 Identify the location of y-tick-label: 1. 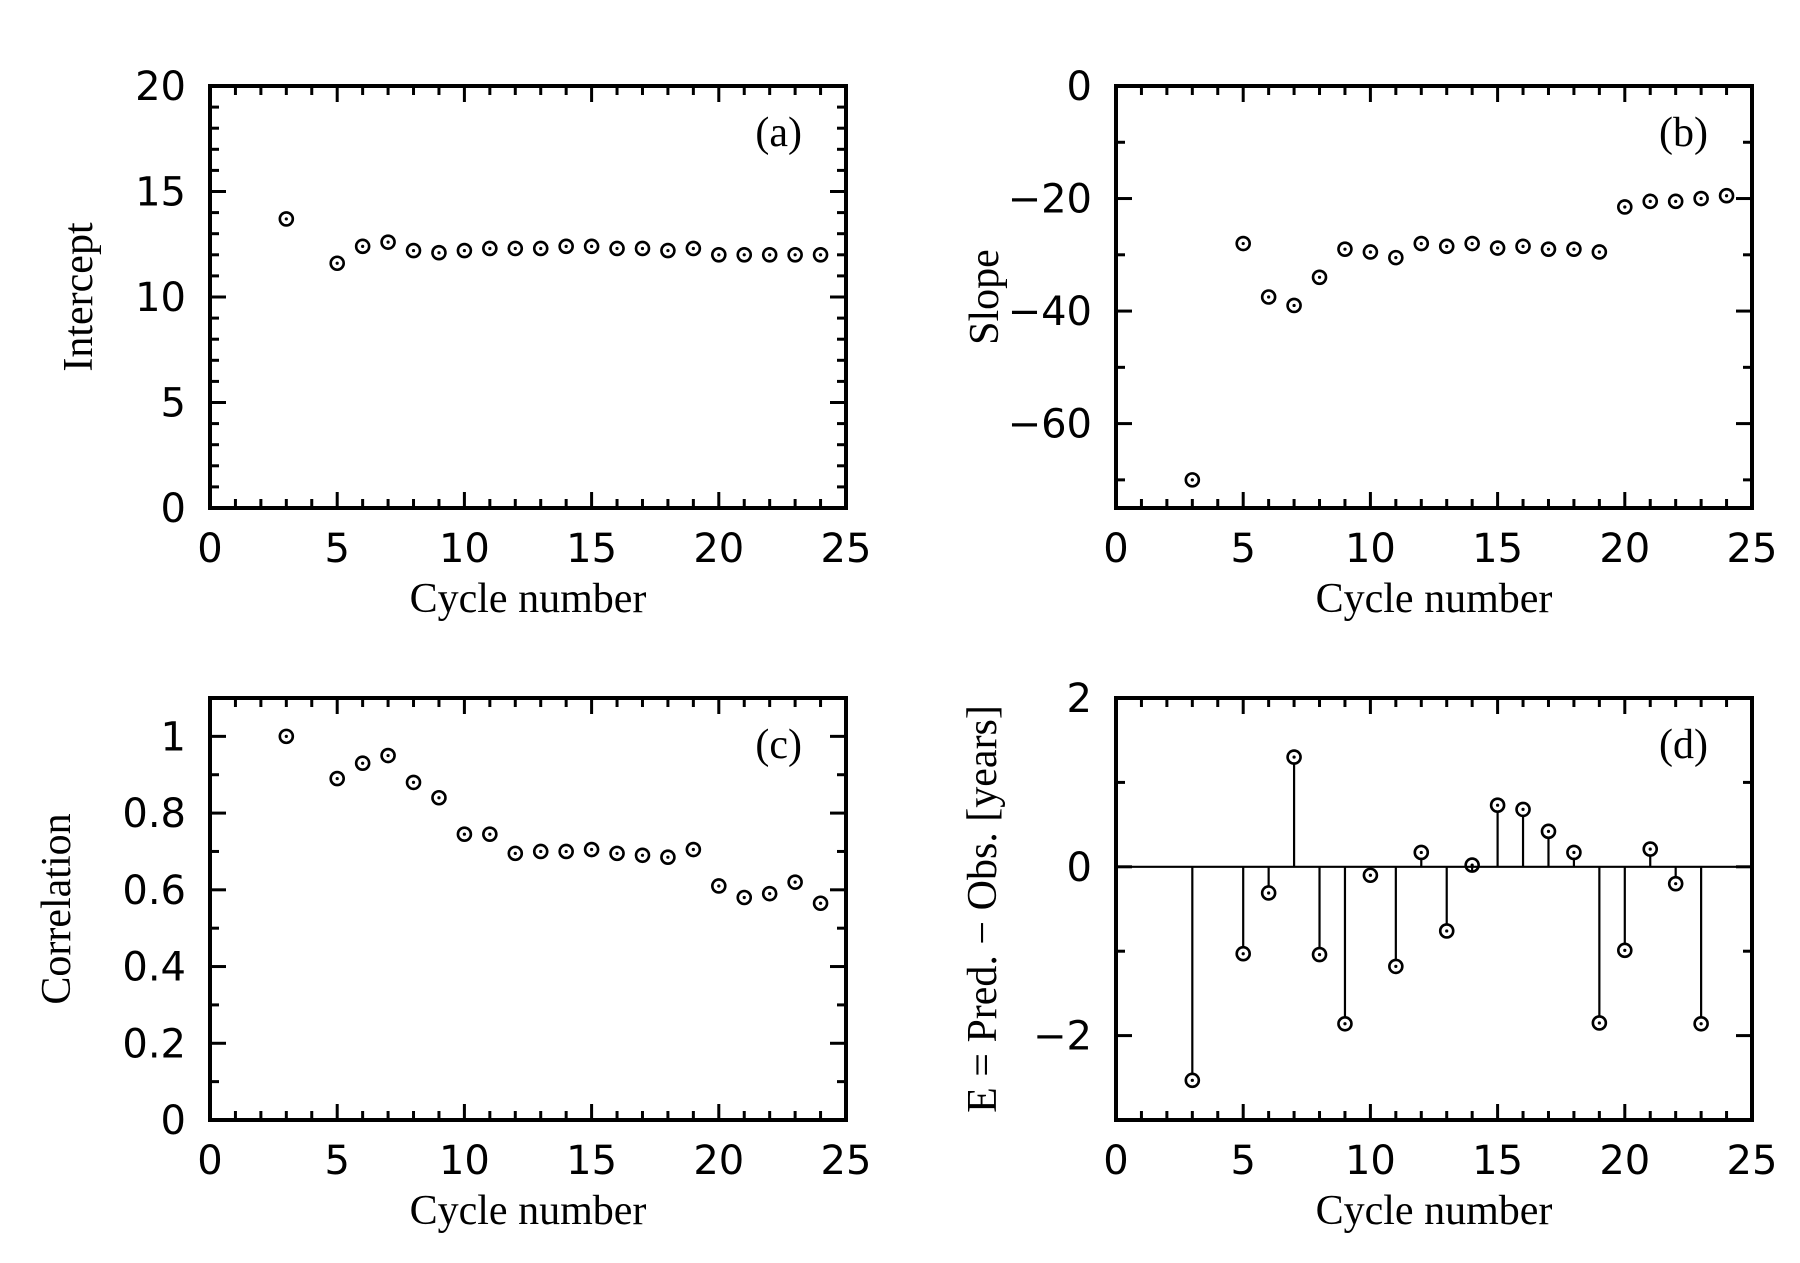
(173, 737).